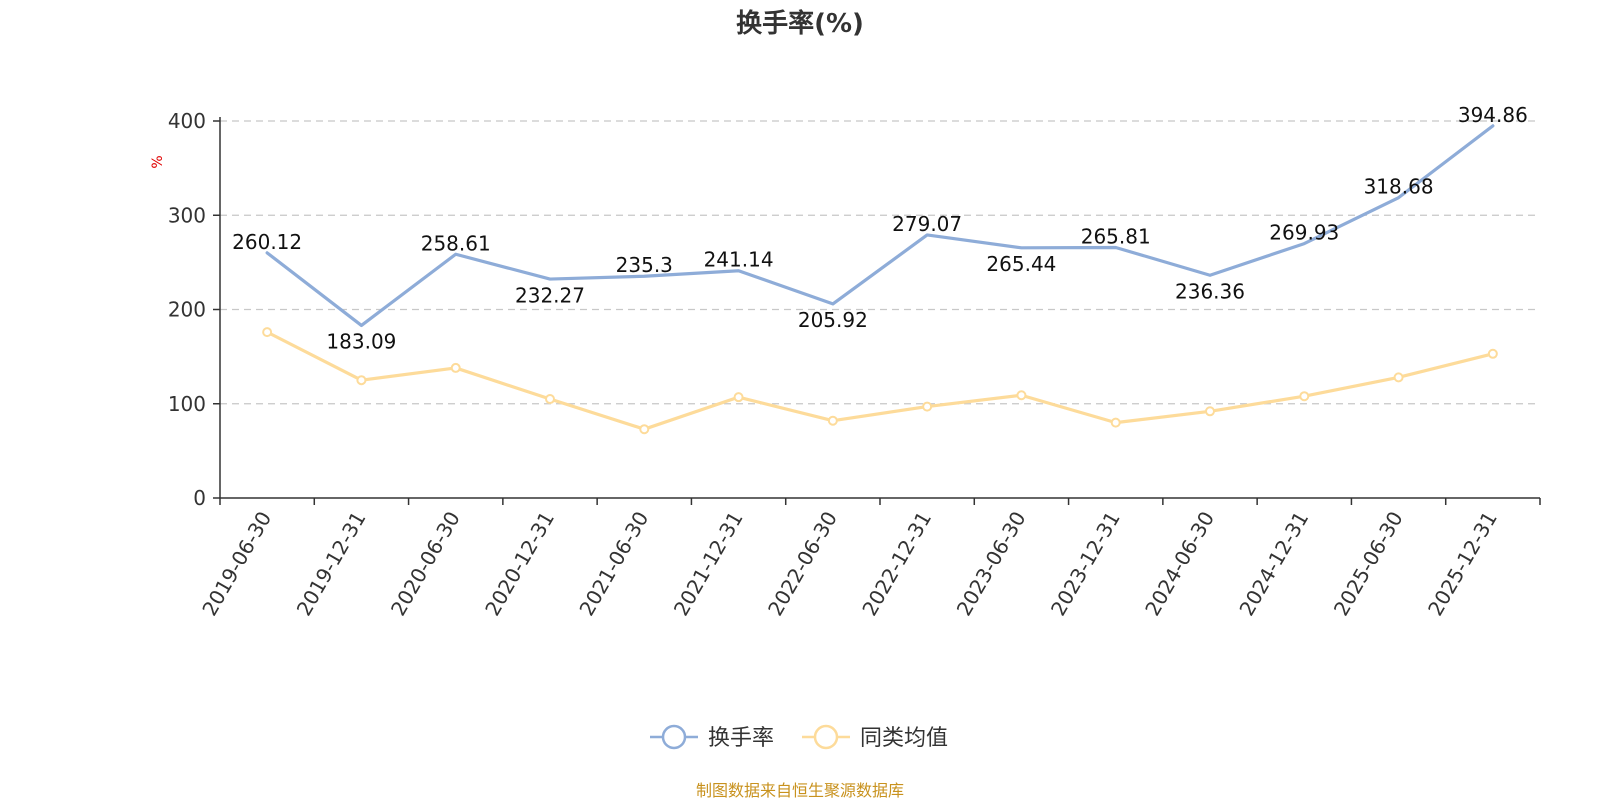 This screenshot has height=800, width=1600. Describe the element at coordinates (361, 342) in the screenshot. I see `data-label: 183.09` at that location.